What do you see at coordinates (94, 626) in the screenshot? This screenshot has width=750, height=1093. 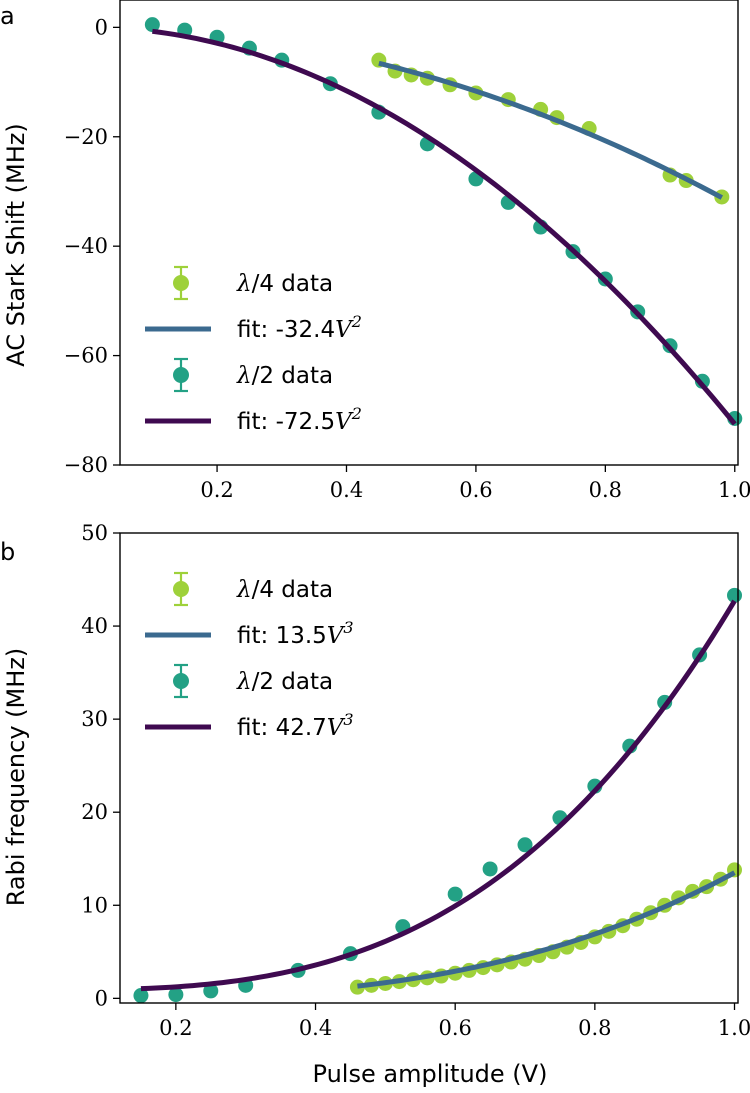 I see `panel-b-ytick-label: 40` at bounding box center [94, 626].